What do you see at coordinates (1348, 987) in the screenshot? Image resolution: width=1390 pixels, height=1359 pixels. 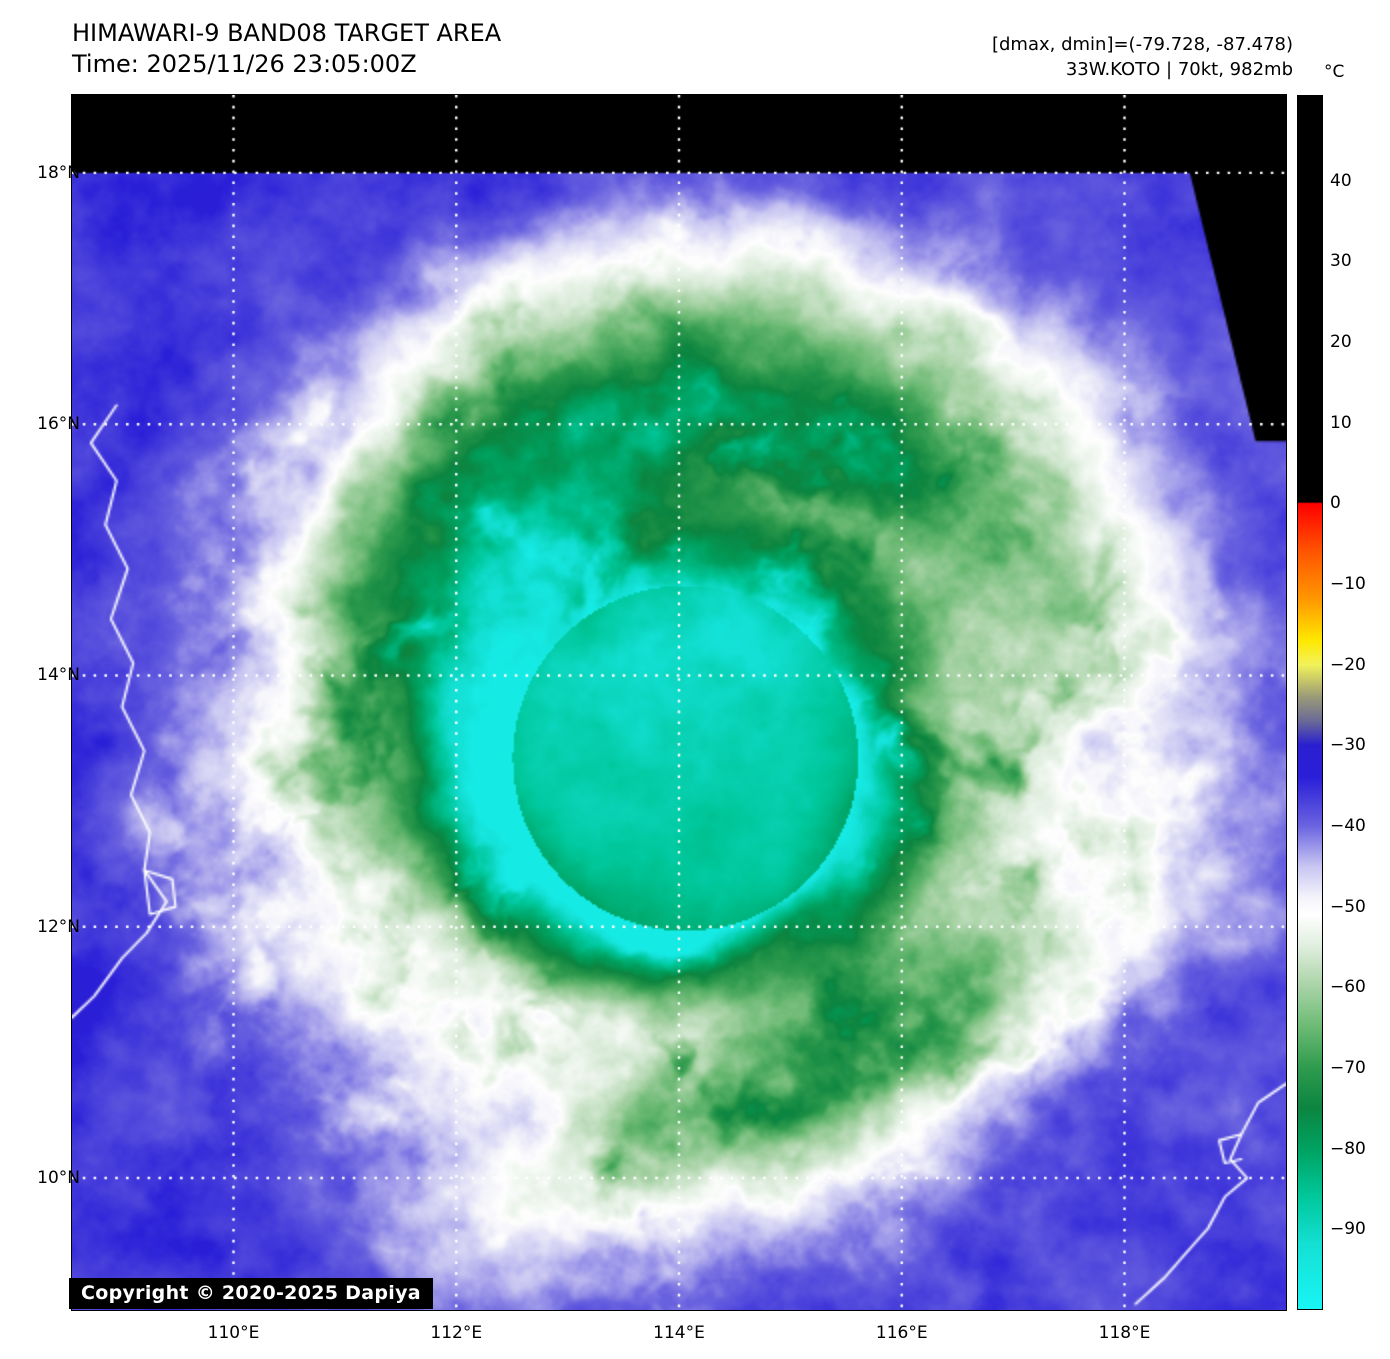 I see `colorbar-tick-label: −60` at bounding box center [1348, 987].